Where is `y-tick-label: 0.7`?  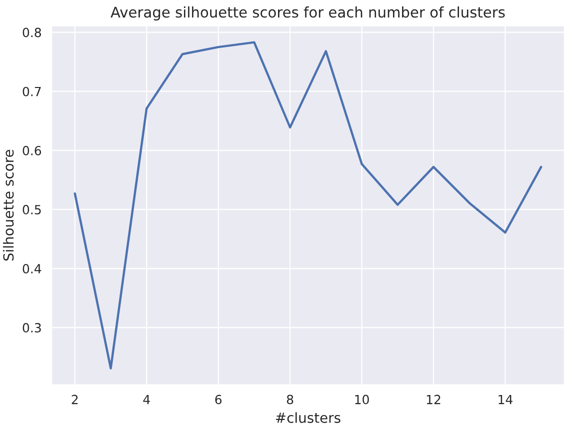 y-tick-label: 0.7 is located at coordinates (31, 91).